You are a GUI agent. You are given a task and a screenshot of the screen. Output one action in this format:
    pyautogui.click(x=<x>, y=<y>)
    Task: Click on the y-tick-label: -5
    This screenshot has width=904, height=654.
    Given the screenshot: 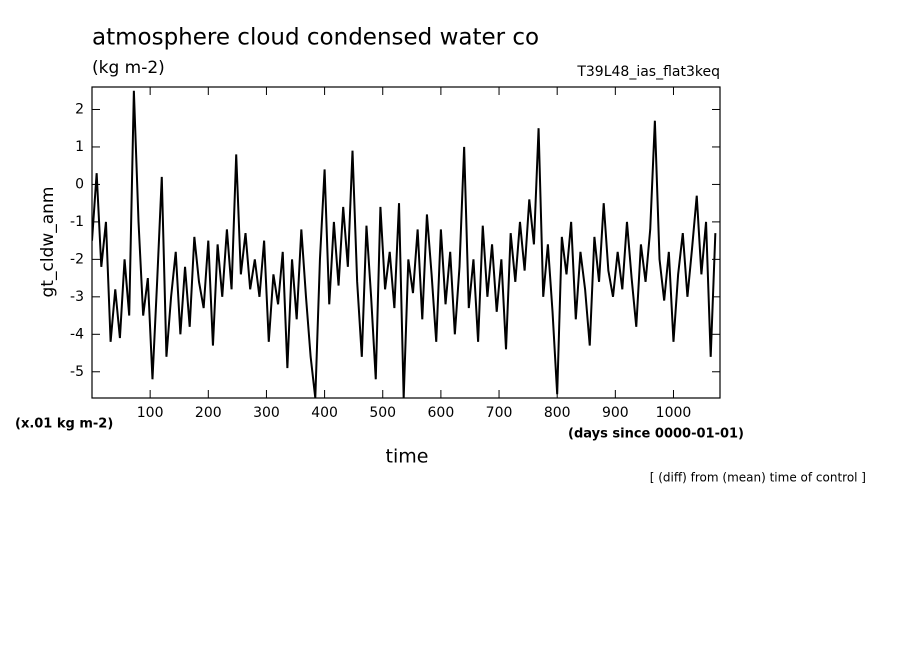 What is the action you would take?
    pyautogui.click(x=77, y=372)
    